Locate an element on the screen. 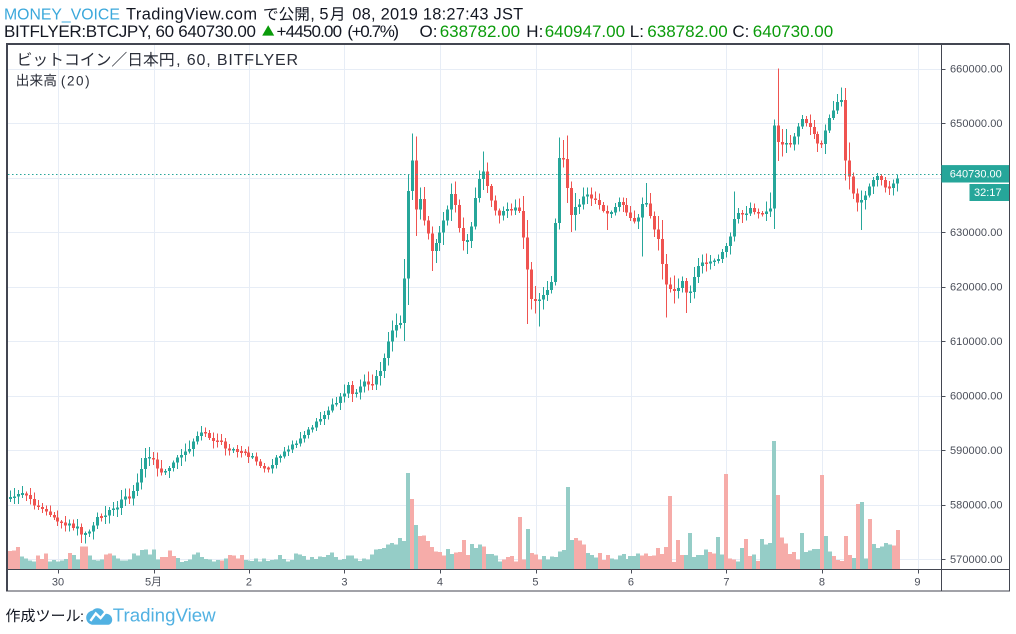 This screenshot has width=1016, height=634. svg-text: 30 is located at coordinates (58, 583).